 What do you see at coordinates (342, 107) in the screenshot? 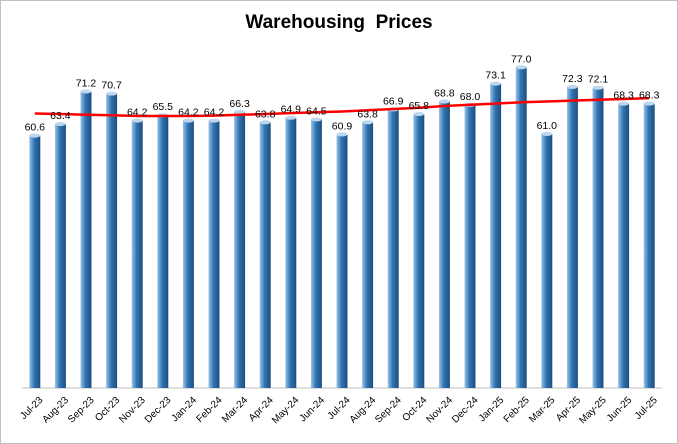
I see `trendline` at bounding box center [342, 107].